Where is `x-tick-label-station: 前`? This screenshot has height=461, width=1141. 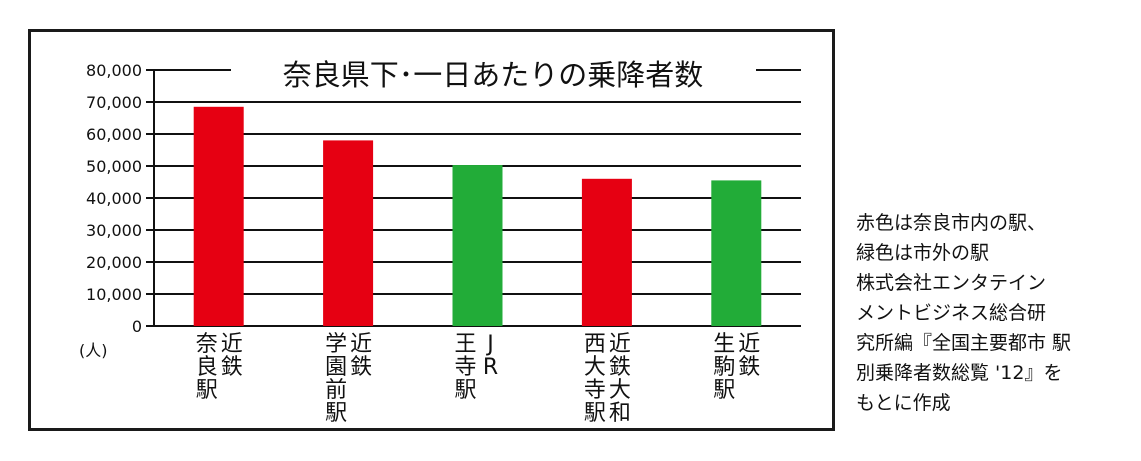
x-tick-label-station: 前 is located at coordinates (336, 390).